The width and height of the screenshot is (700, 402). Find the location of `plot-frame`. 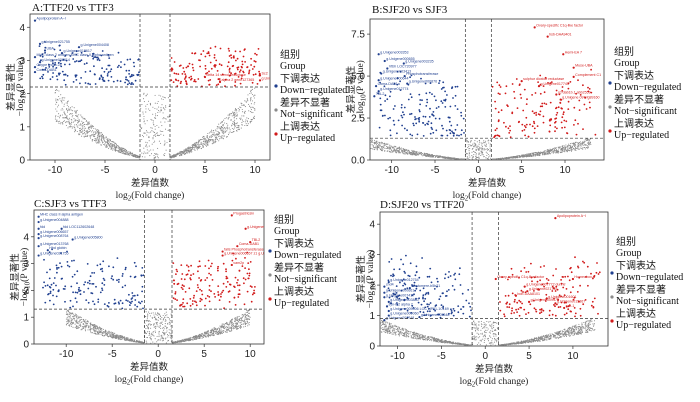

plot-frame is located at coordinates (487, 89).